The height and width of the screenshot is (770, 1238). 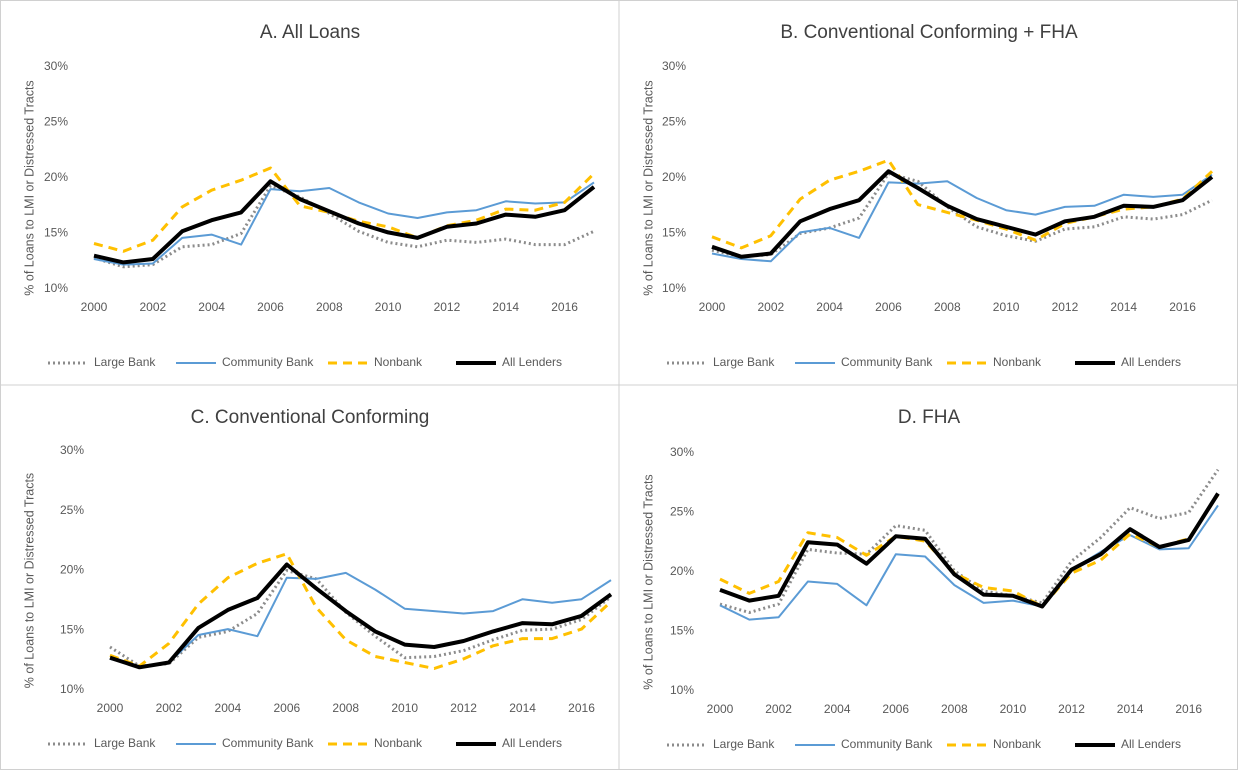 What do you see at coordinates (929, 417) in the screenshot?
I see `chart-title: D. FHA` at bounding box center [929, 417].